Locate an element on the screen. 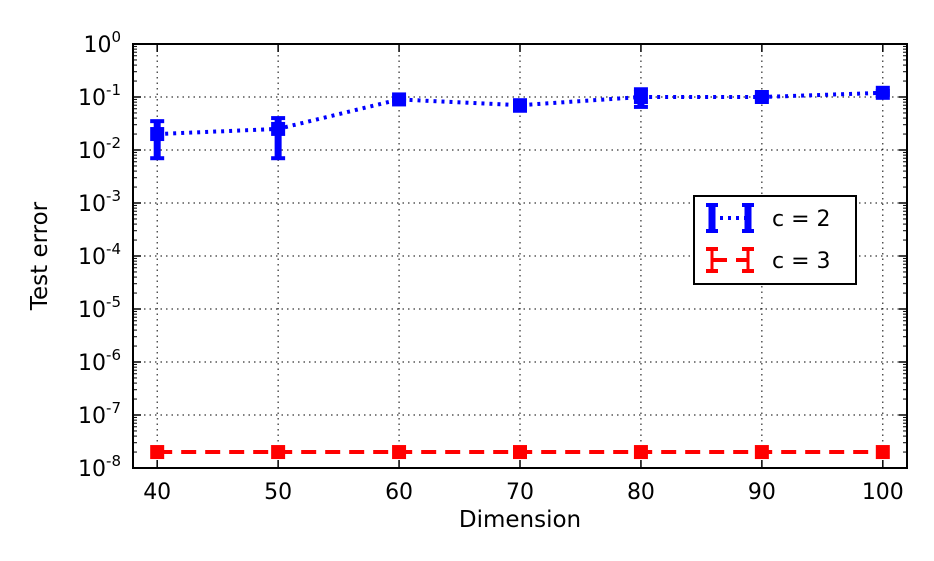 This screenshot has height=561, width=934. y-tick-label: 10⁰ is located at coordinates (102, 43).